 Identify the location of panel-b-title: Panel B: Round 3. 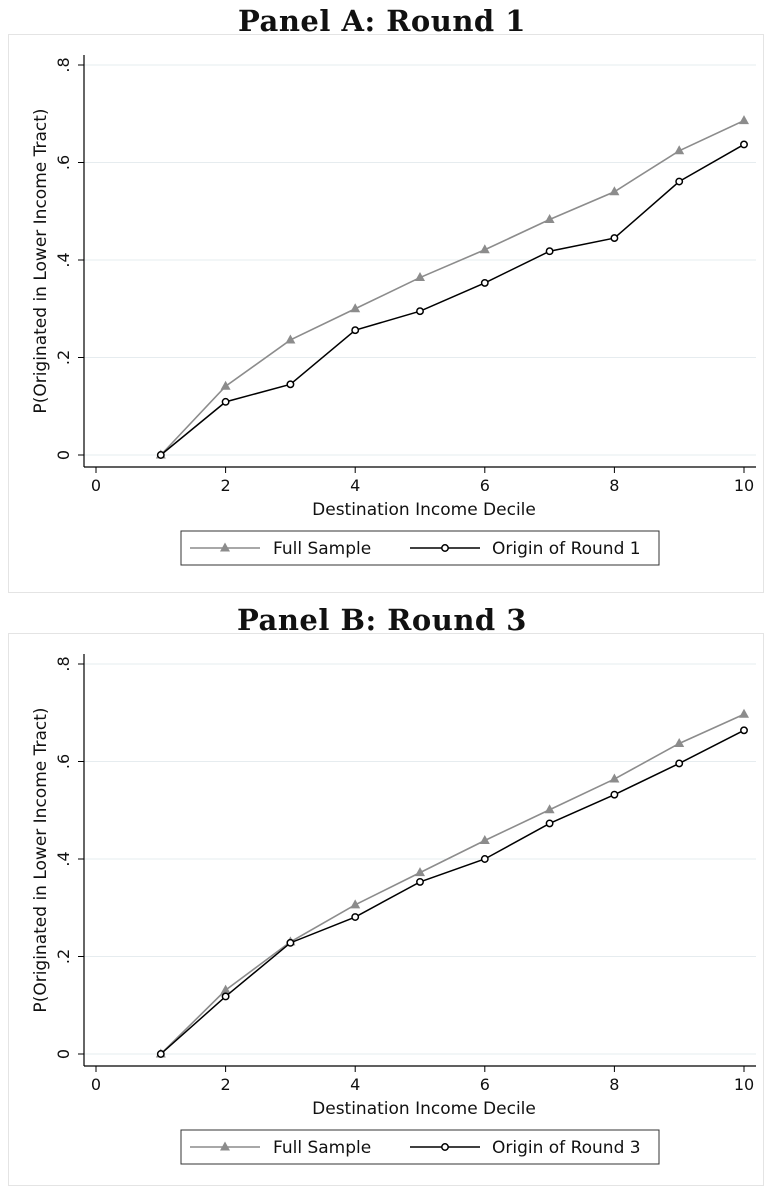
(382, 620).